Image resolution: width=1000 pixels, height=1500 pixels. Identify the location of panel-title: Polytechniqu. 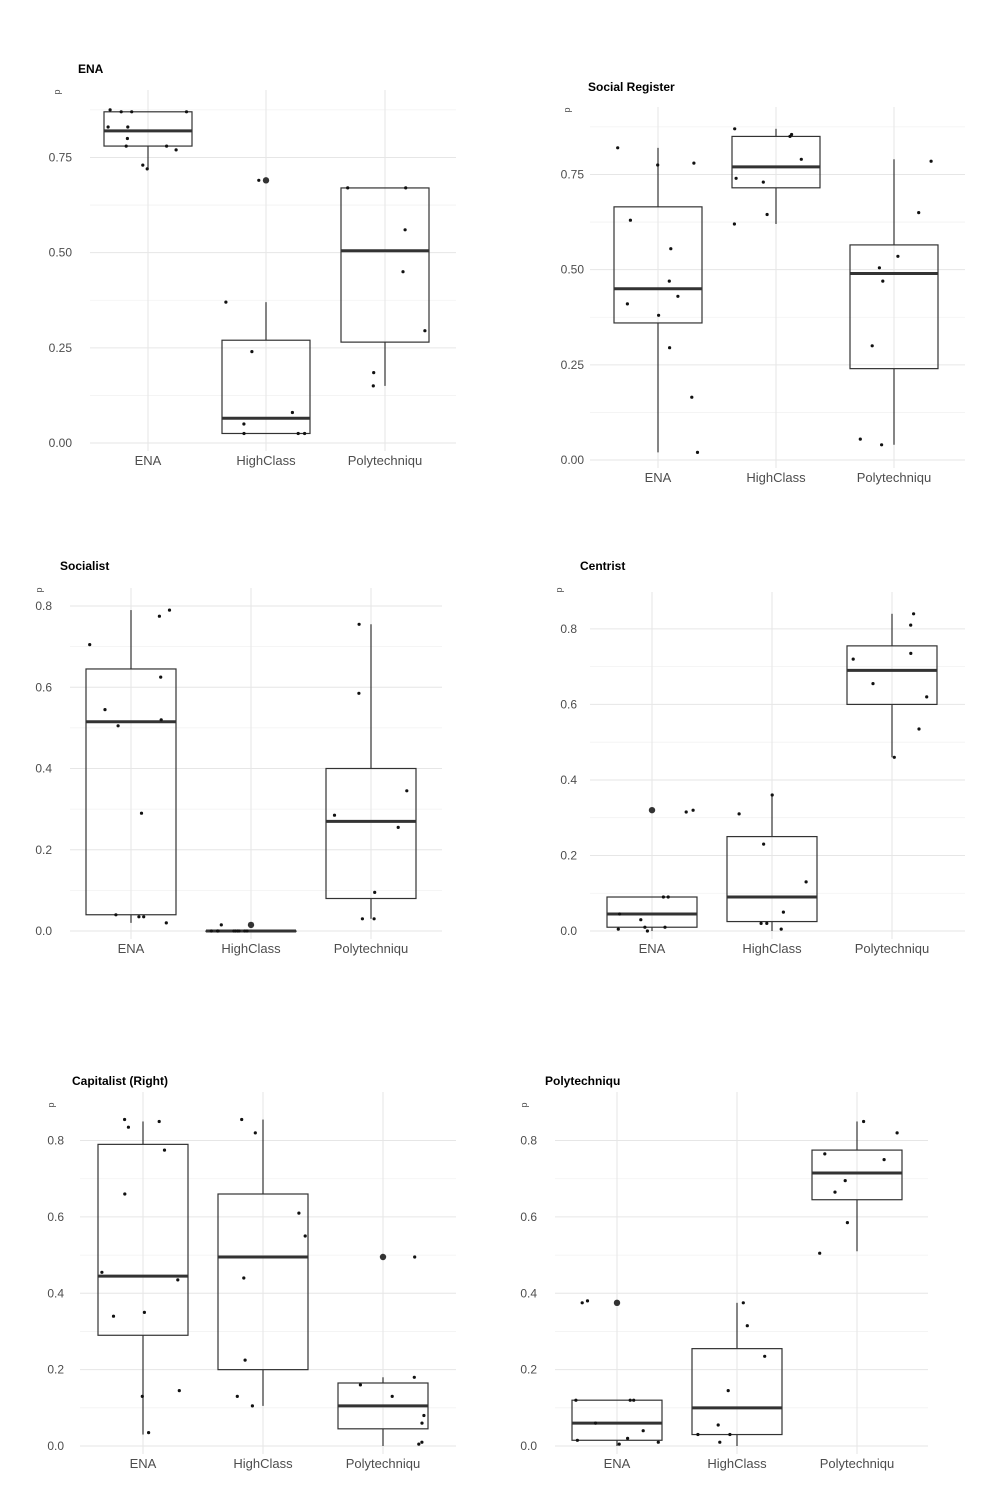
(582, 1081).